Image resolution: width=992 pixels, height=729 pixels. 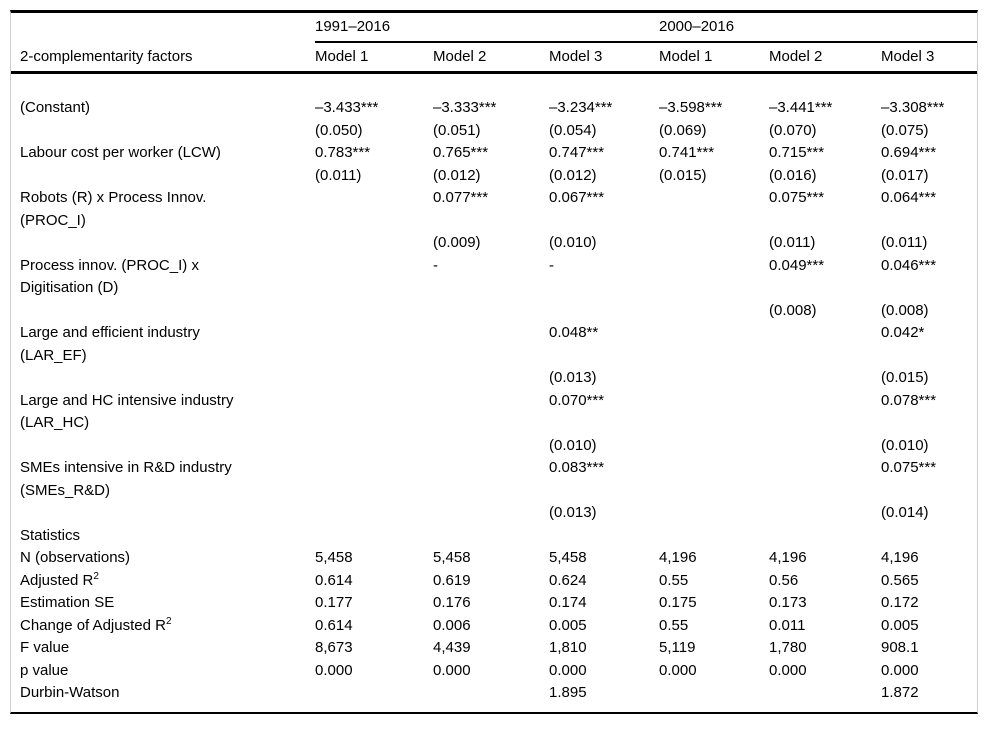 I want to click on value-cell: 0.173, so click(x=788, y=602).